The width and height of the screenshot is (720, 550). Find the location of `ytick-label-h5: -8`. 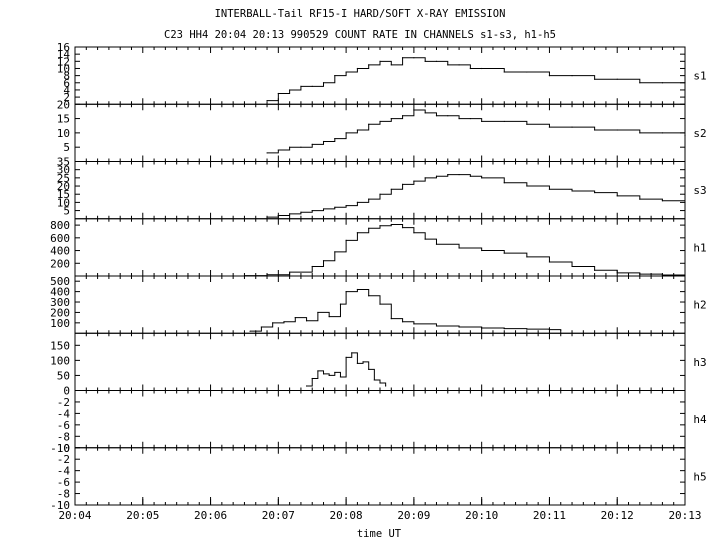

ytick-label-h5: -8 is located at coordinates (63, 494).